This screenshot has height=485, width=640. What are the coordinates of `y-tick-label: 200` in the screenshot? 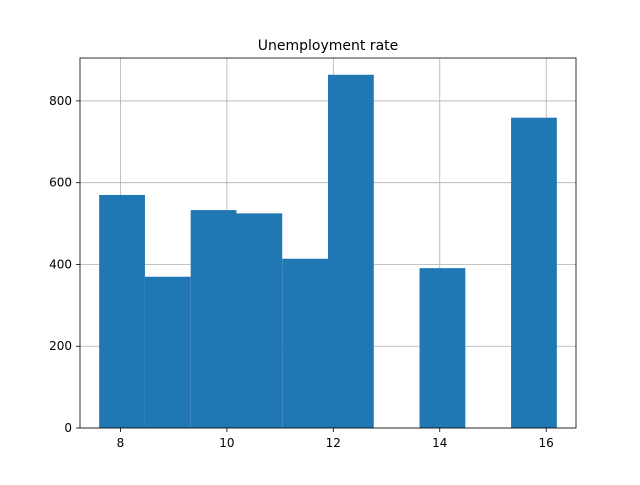 It's located at (60, 346).